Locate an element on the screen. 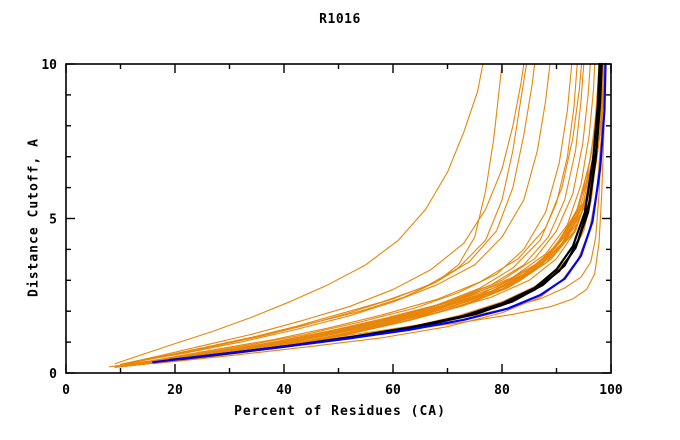 The image size is (680, 440). x-tick-label: 20 is located at coordinates (175, 390).